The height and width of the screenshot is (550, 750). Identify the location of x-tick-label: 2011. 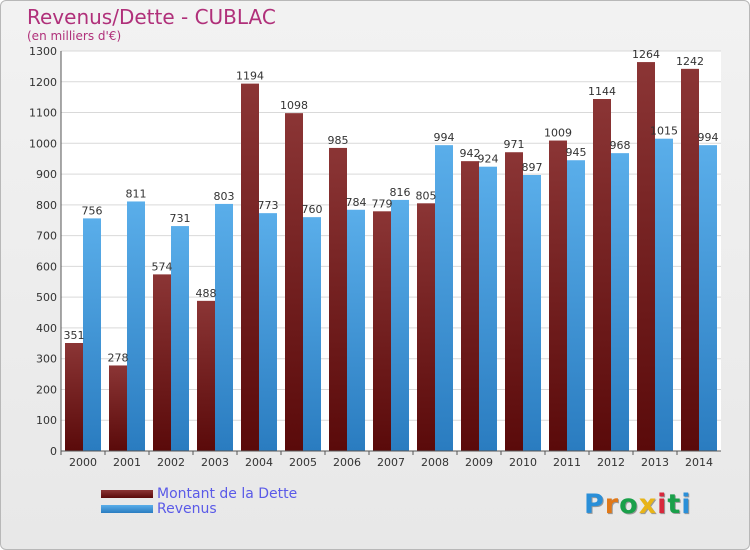
(567, 462).